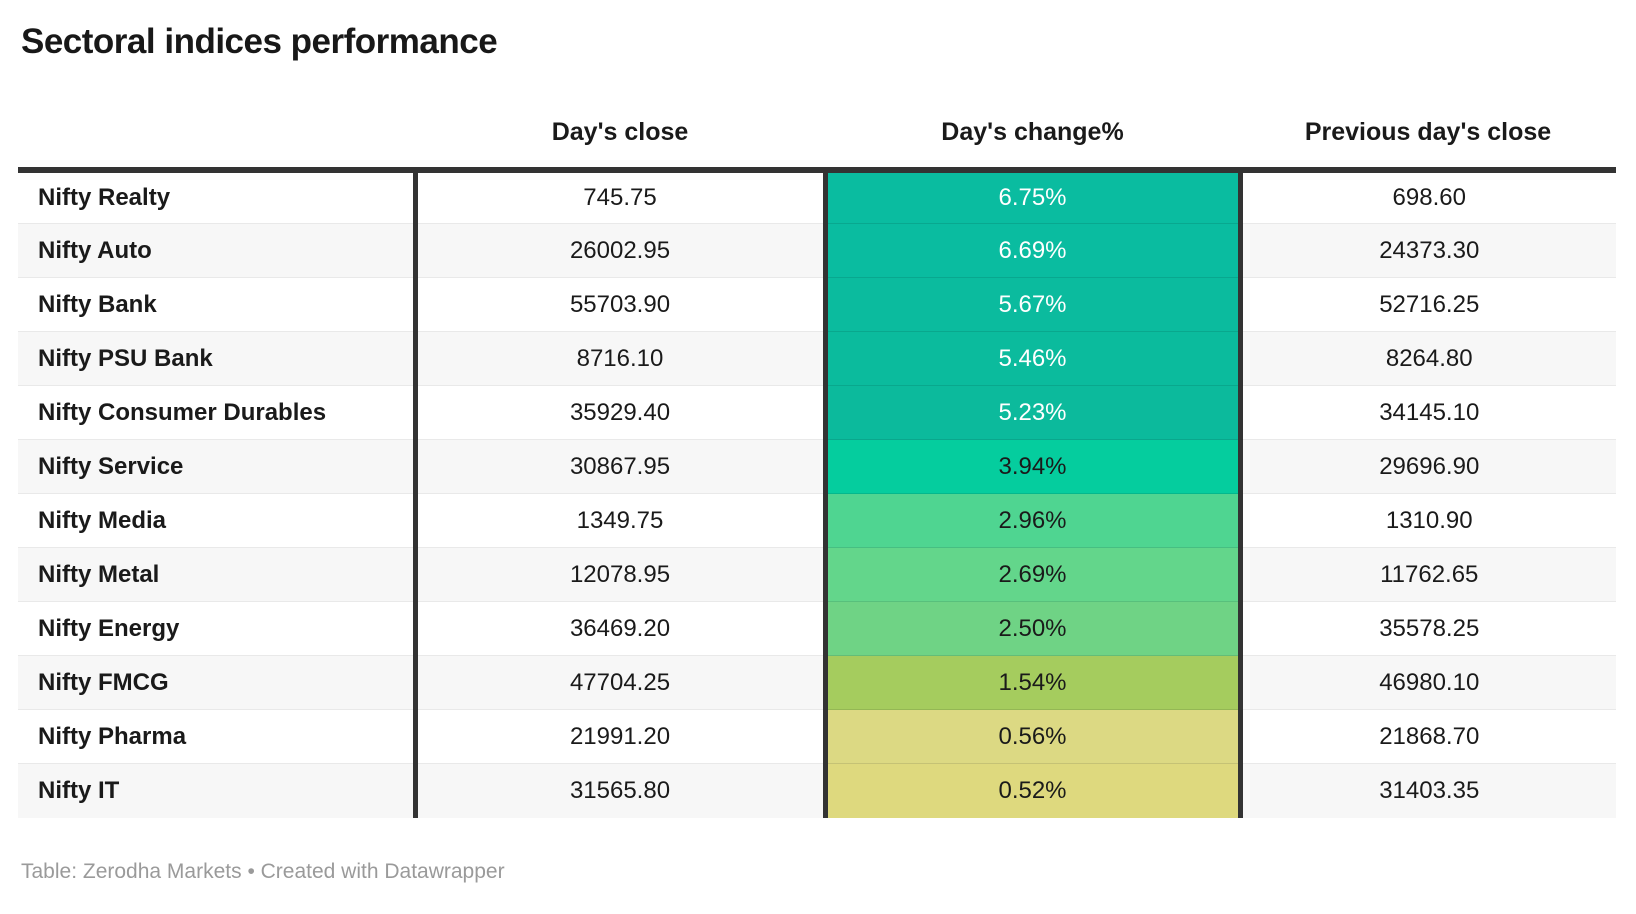  I want to click on column-header-previous-close: Previous day's close, so click(1428, 118).